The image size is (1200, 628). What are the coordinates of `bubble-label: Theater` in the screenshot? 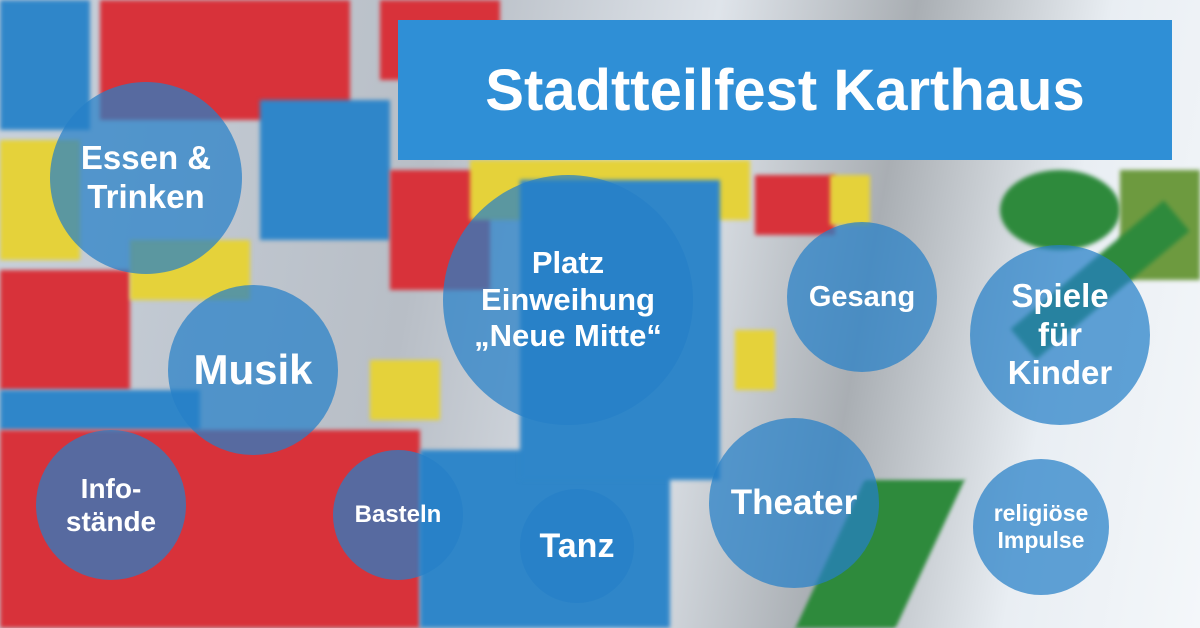 It's located at (794, 503).